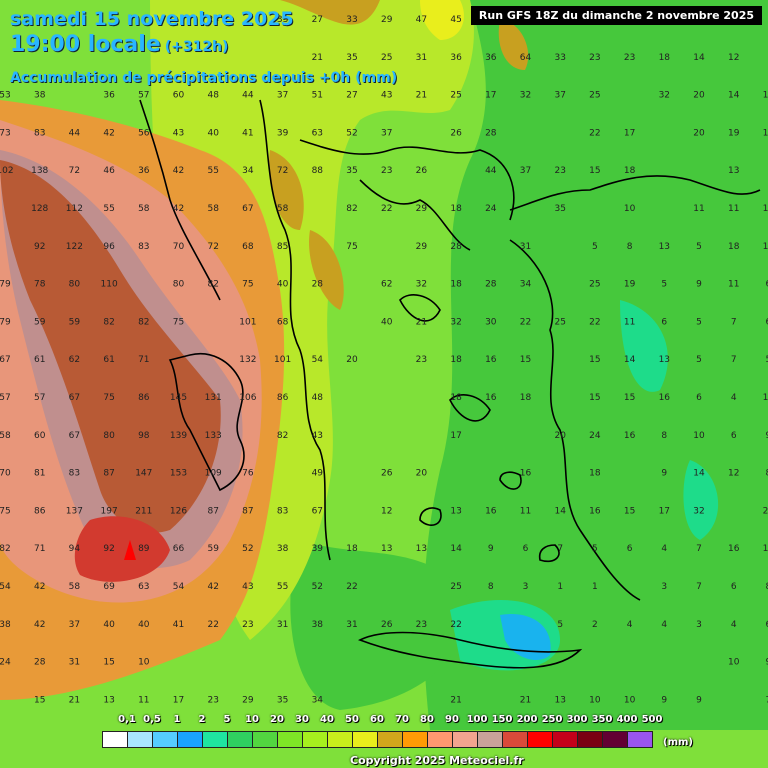  What do you see at coordinates (227, 719) in the screenshot?
I see `legend-label: 5` at bounding box center [227, 719].